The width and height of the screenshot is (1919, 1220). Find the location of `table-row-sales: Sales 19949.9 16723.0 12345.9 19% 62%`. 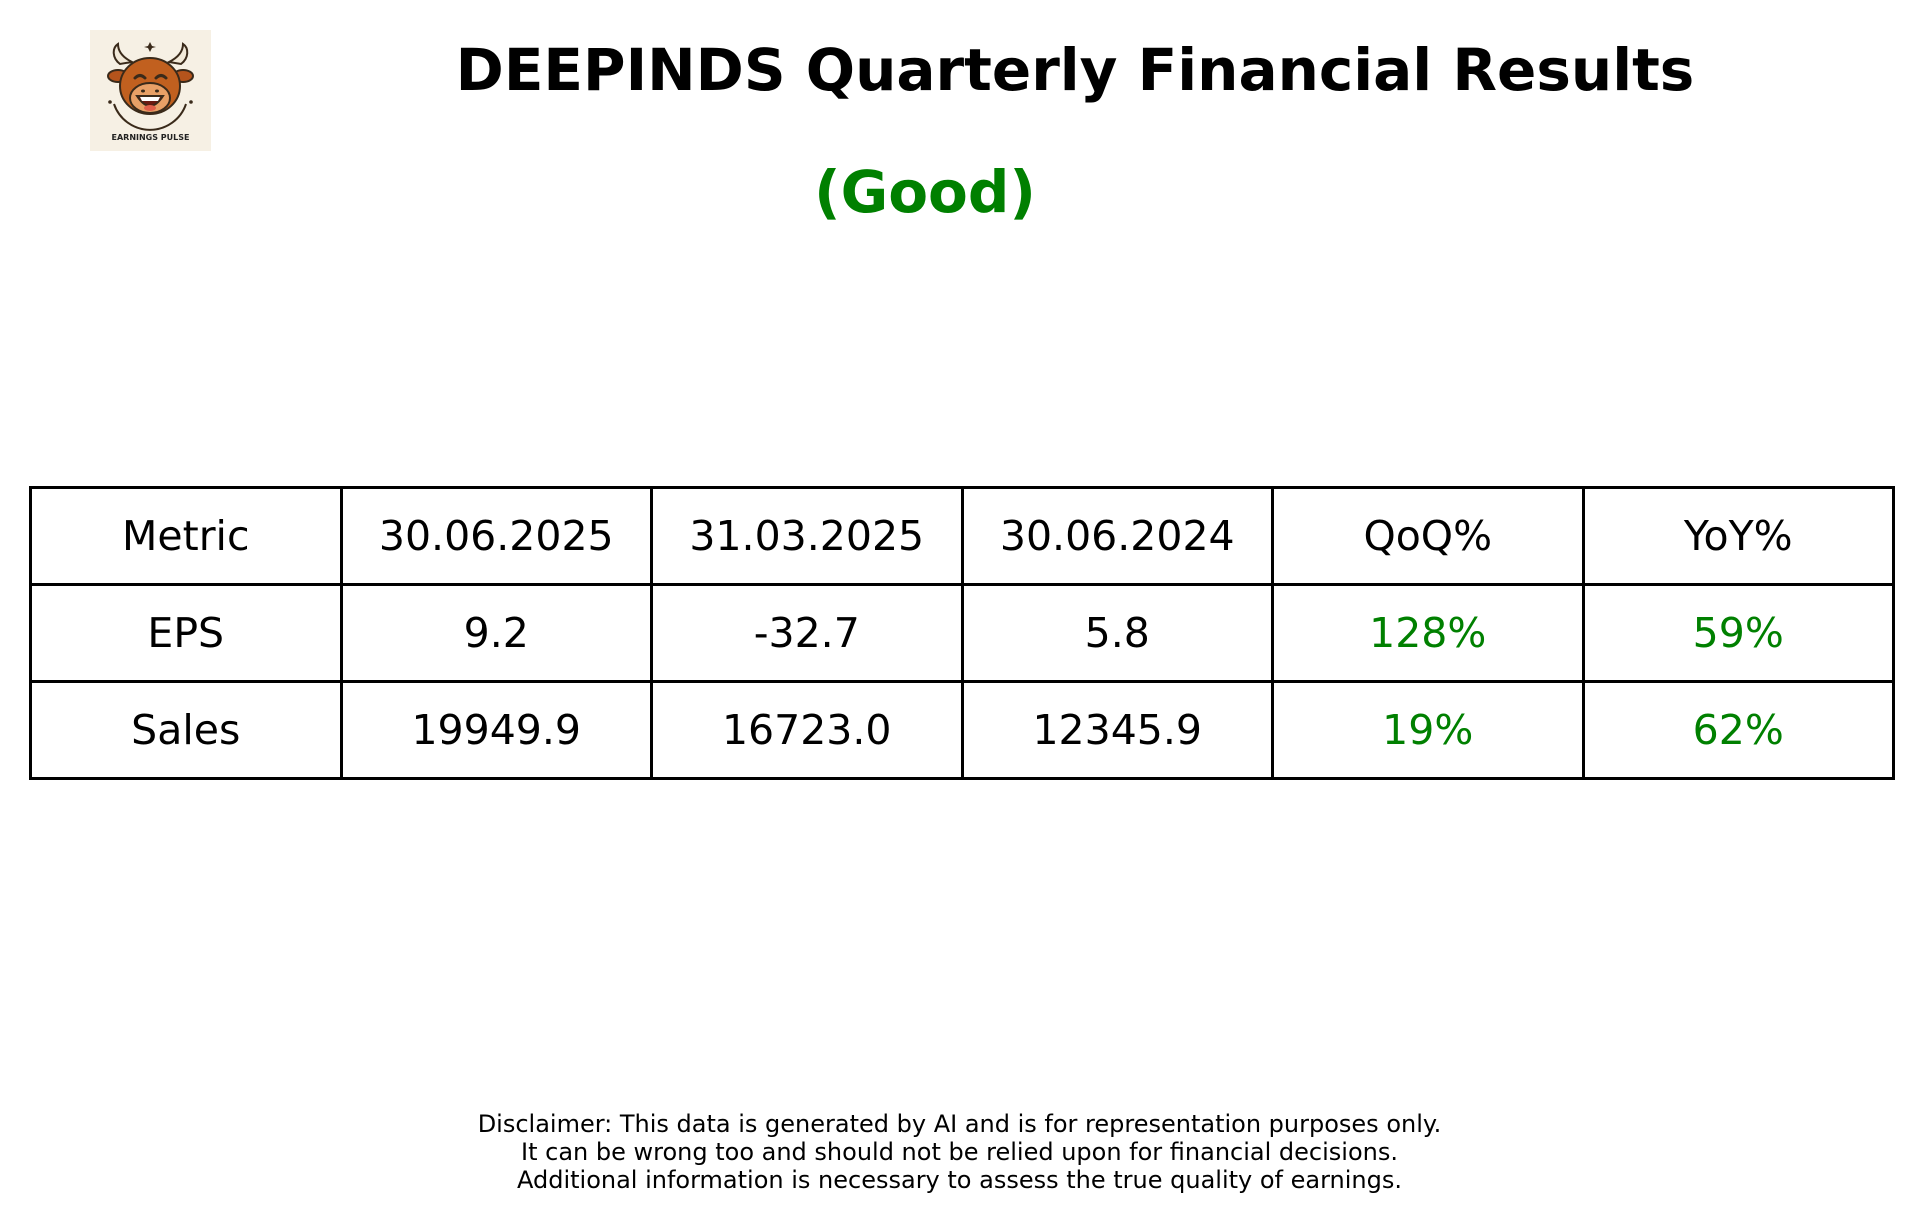

table-row-sales: Sales 19949.9 16723.0 12345.9 19% 62% is located at coordinates (962, 730).